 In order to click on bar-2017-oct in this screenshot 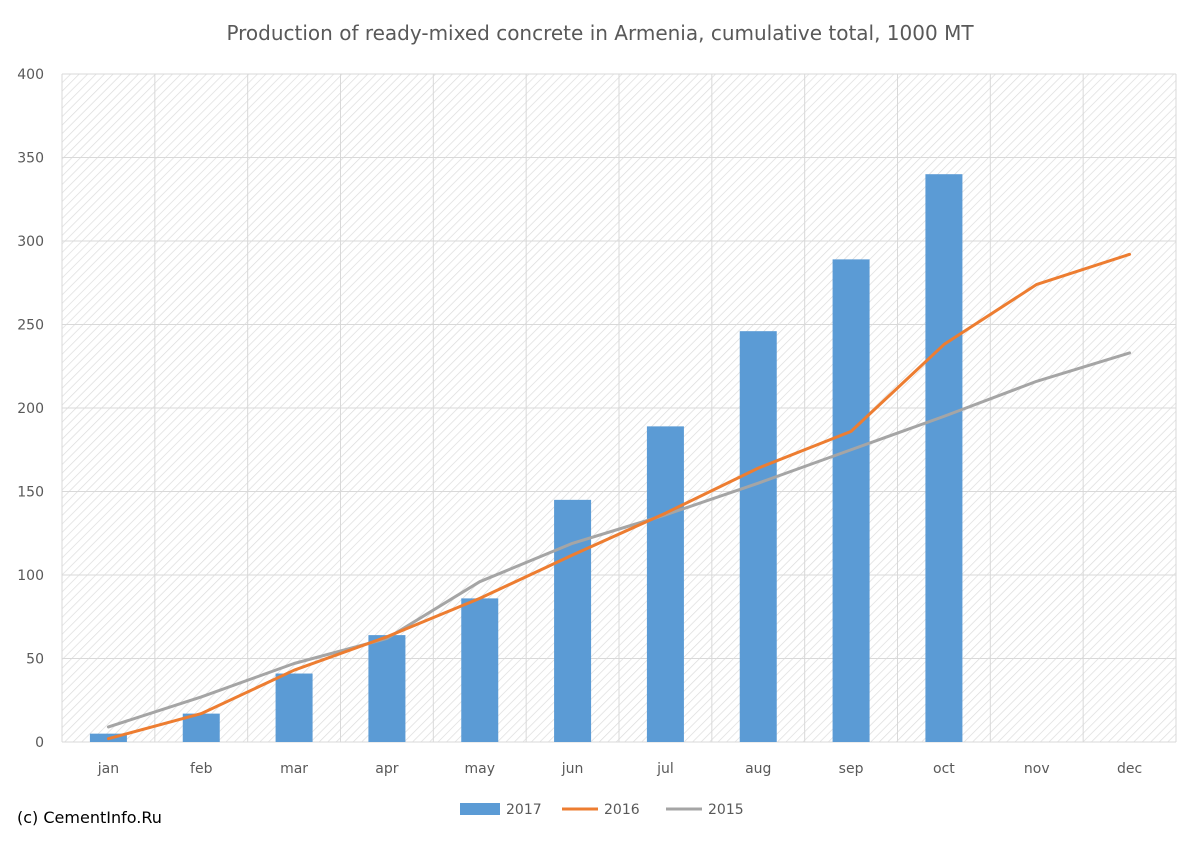, I will do `click(944, 458)`.